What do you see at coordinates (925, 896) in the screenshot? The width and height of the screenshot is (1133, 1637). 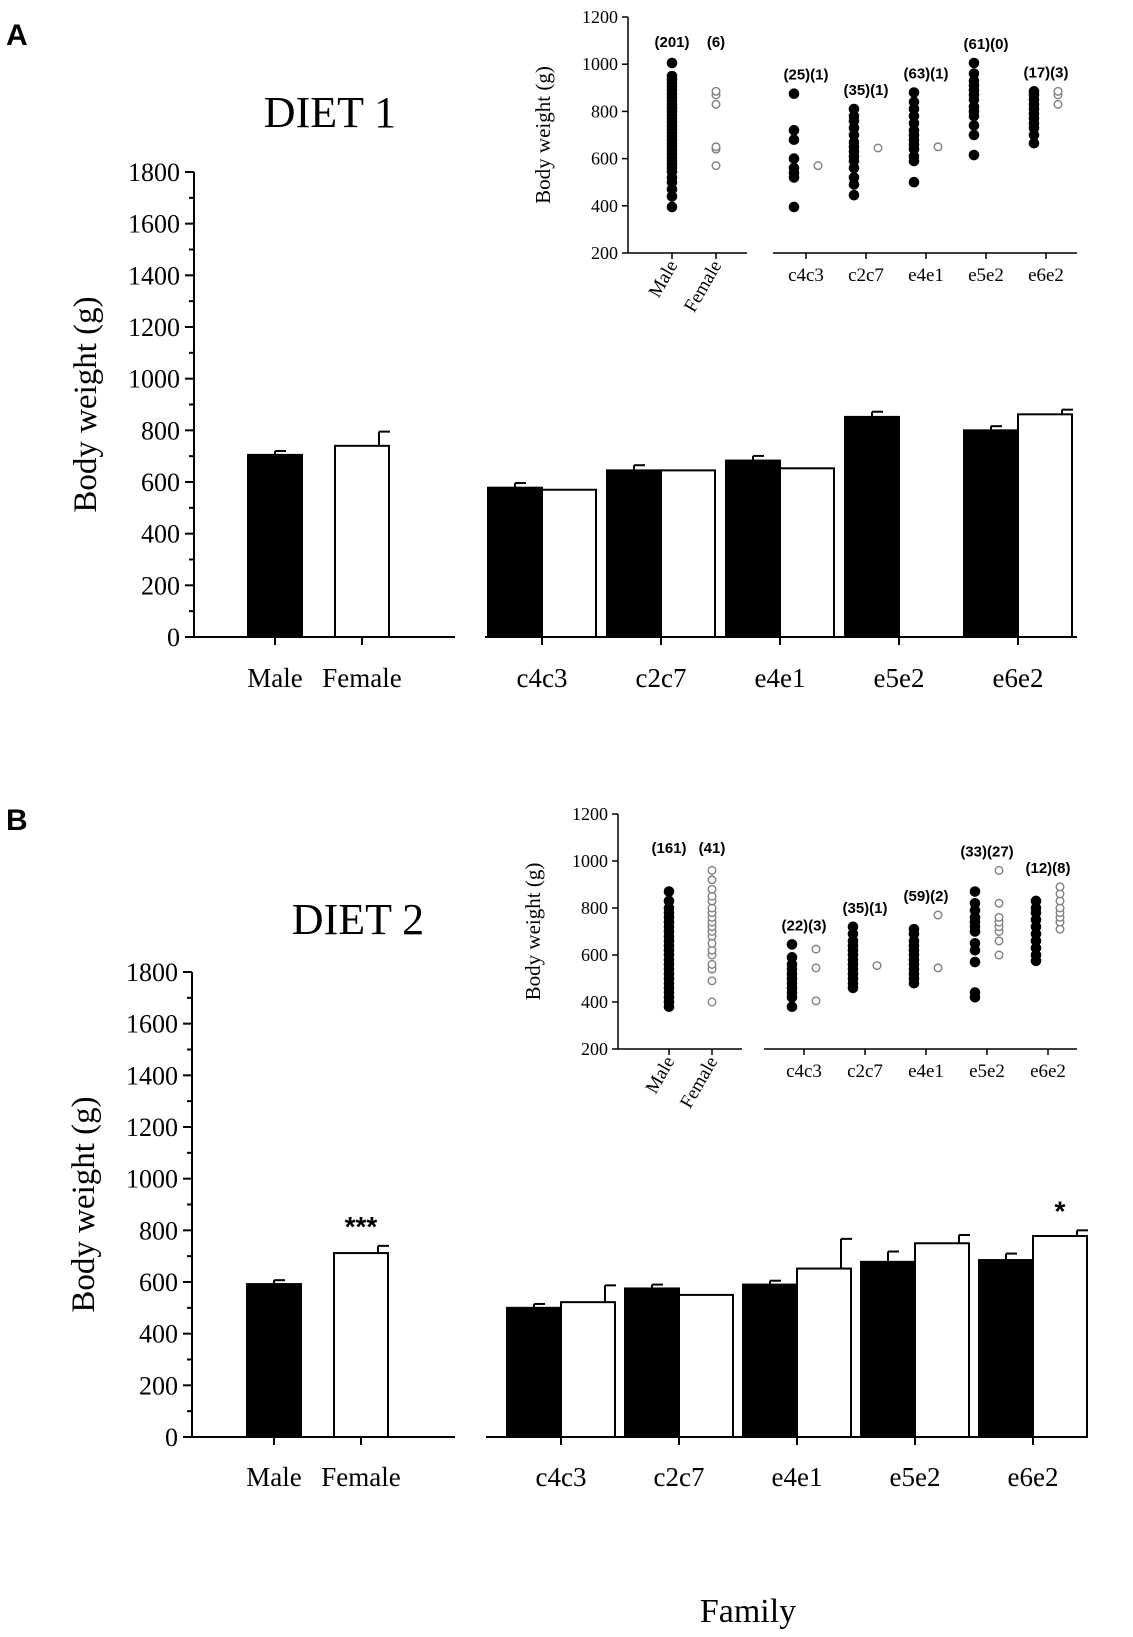 I see `sample-count: (59)(2)` at bounding box center [925, 896].